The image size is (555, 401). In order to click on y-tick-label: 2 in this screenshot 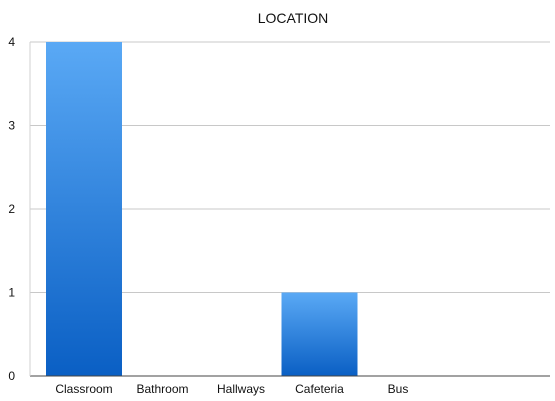, I will do `click(11, 209)`.